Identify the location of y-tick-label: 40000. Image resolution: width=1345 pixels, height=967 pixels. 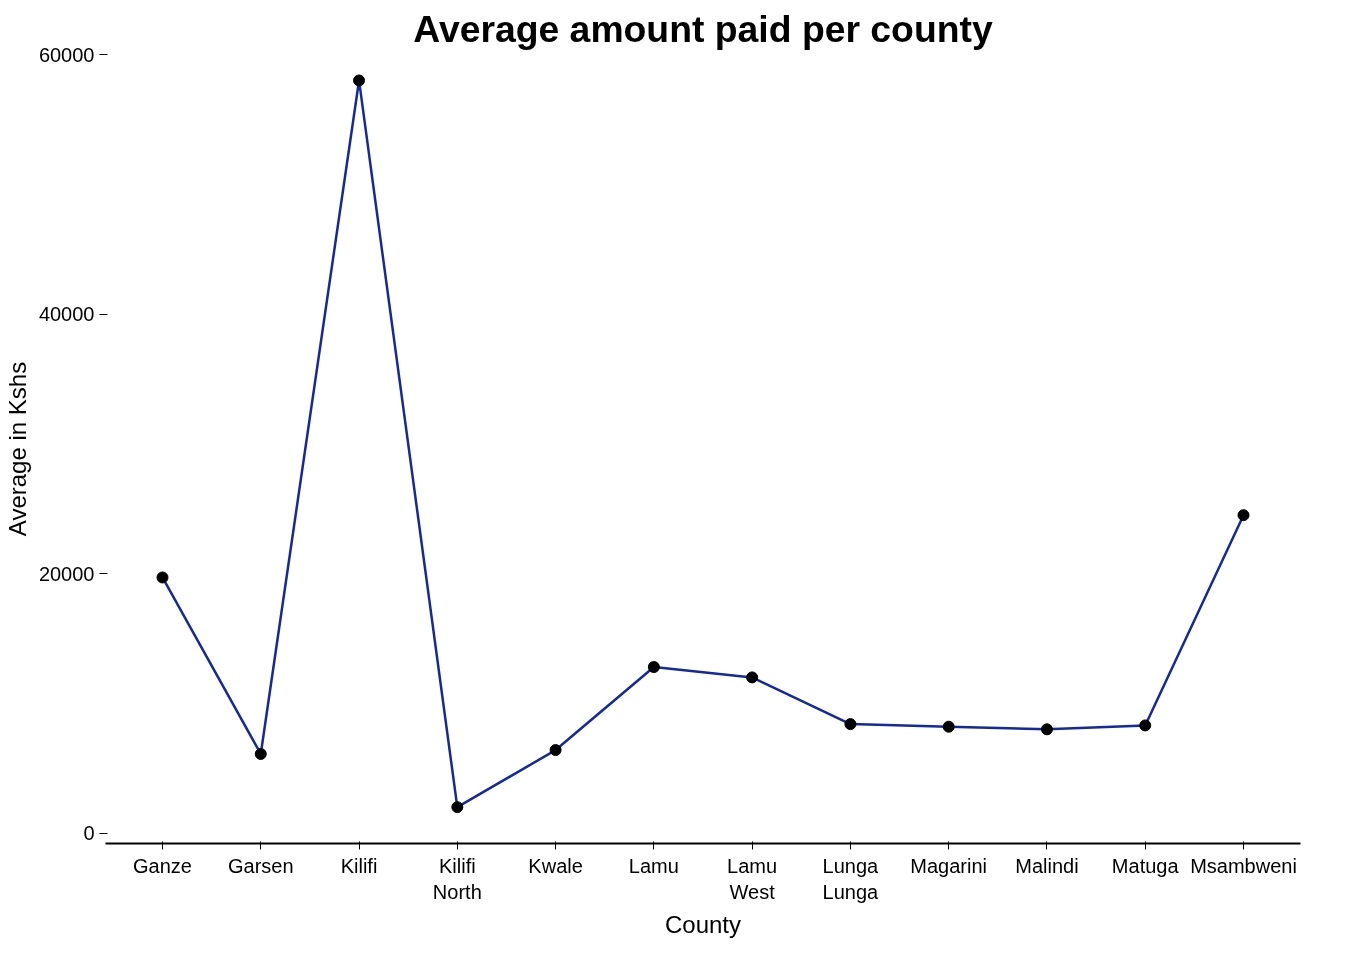
(66, 314).